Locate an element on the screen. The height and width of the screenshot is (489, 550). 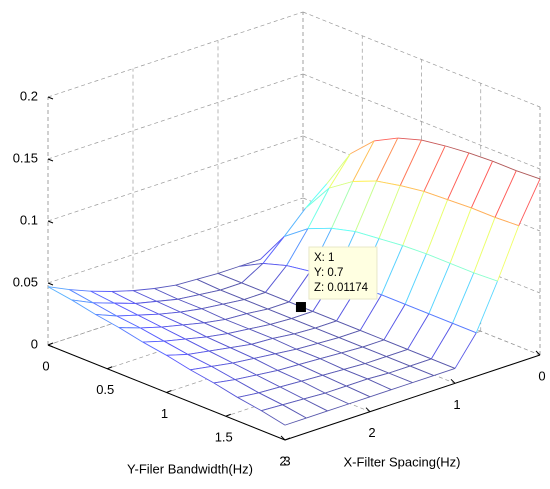
x-tick-label: 3 is located at coordinates (286, 460).